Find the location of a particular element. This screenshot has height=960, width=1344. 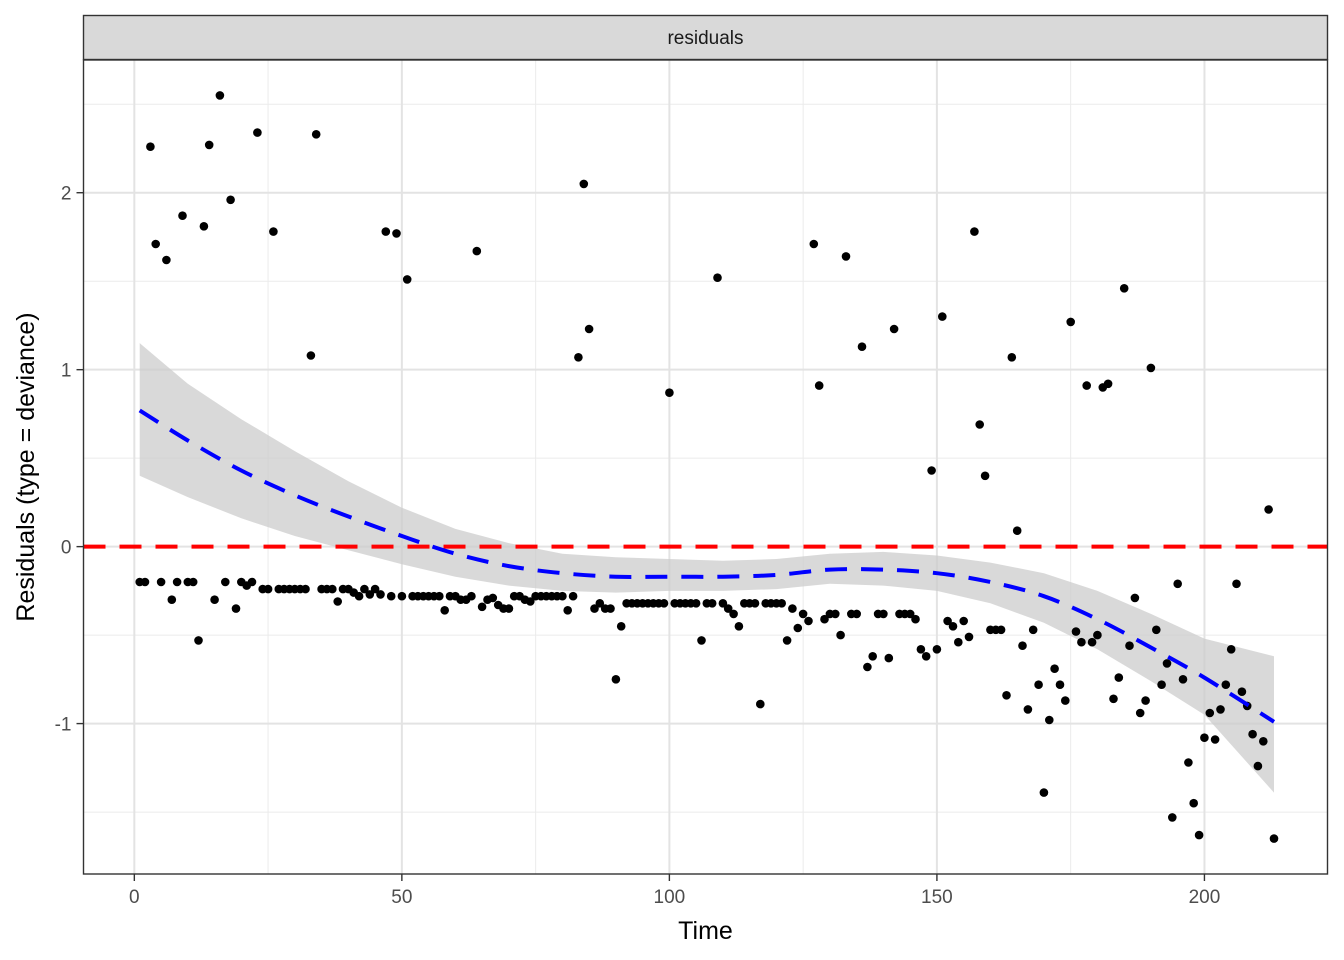

y-axis-title: Residuals (type = deviance) is located at coordinates (26, 466).